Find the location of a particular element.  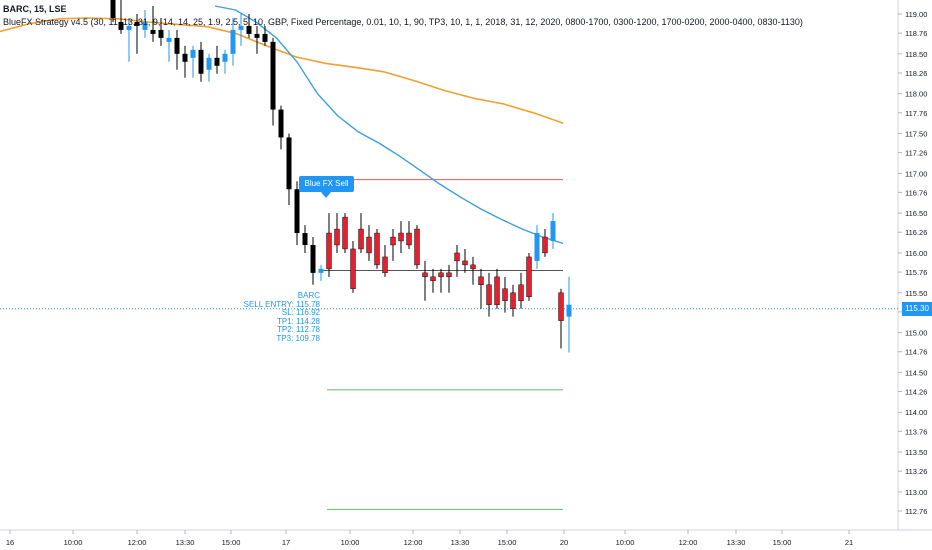

price-tick-label: 118.50 is located at coordinates (916, 54).